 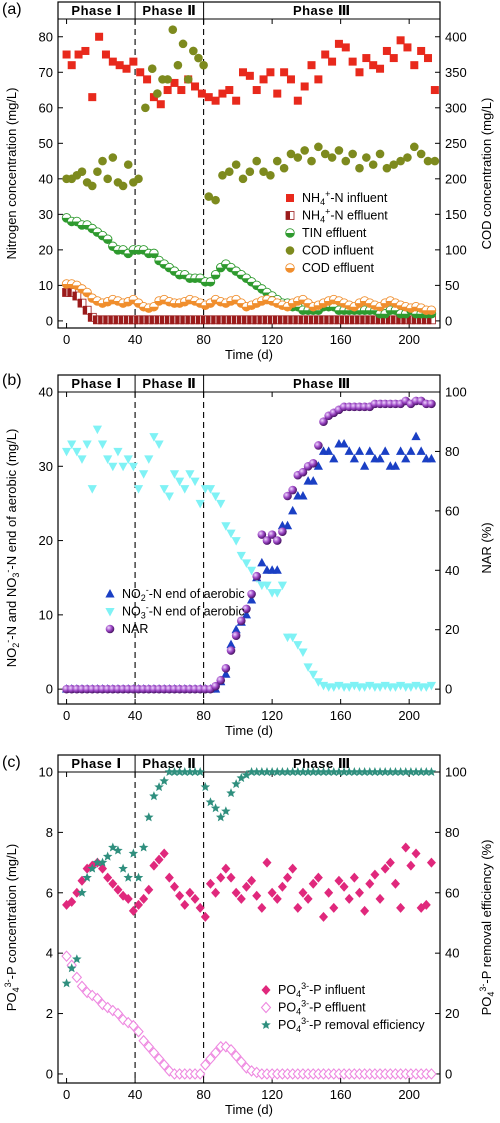 I want to click on y-tick-label: 2, so click(x=49, y=1013).